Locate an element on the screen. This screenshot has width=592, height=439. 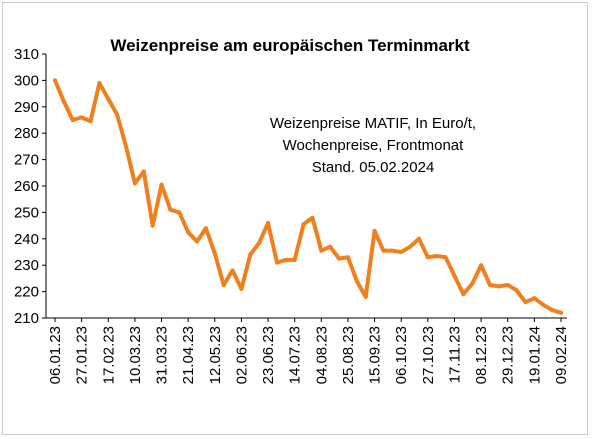
chart-title: Weizenpreise am europäischen Terminmarkt is located at coordinates (290, 45).